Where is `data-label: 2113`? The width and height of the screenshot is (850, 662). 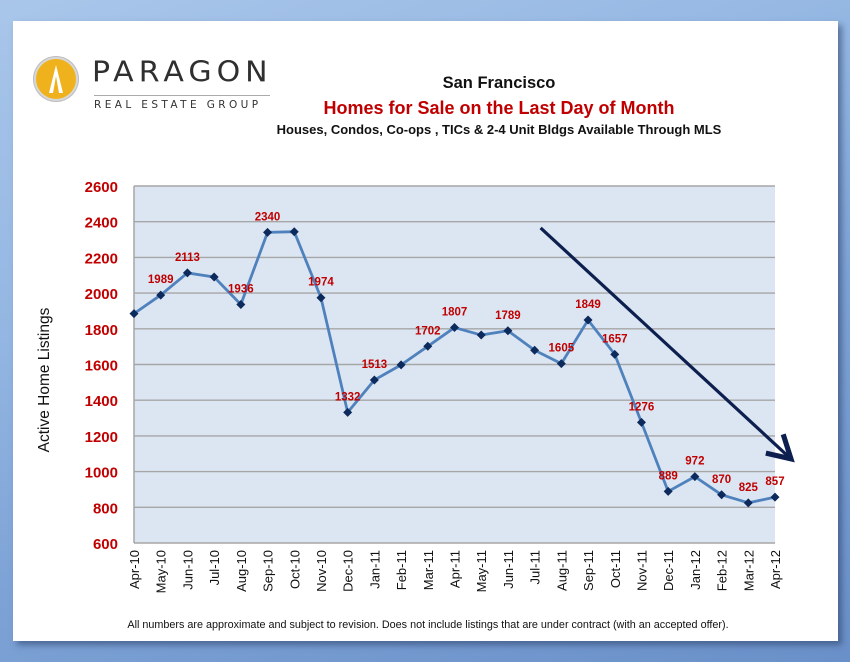 data-label: 2113 is located at coordinates (187, 258).